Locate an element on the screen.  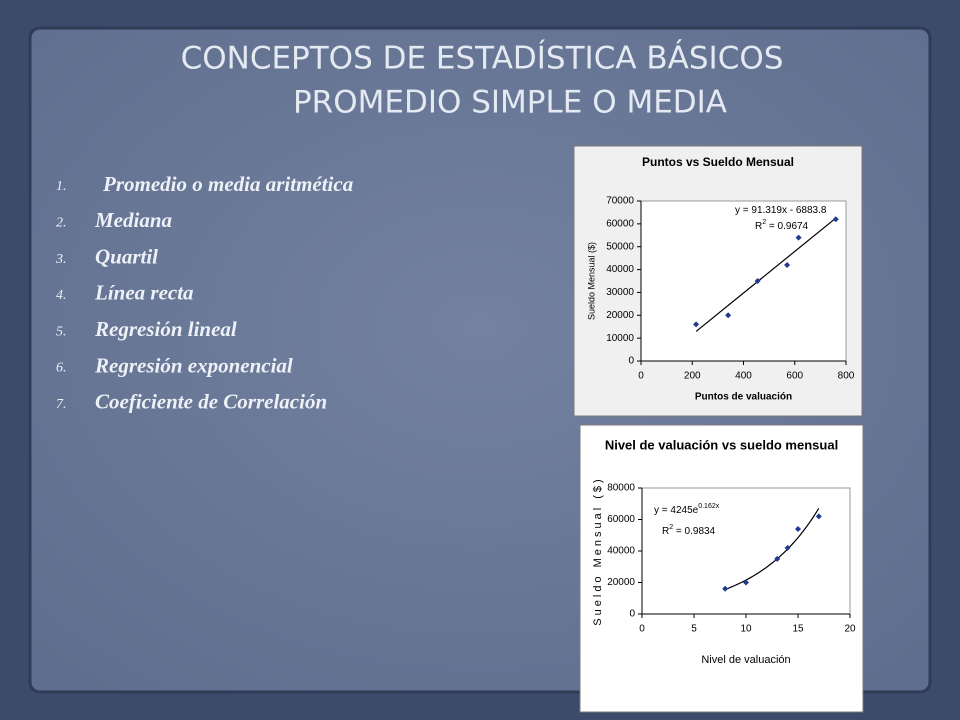
item-text: Quartil is located at coordinates (126, 256).